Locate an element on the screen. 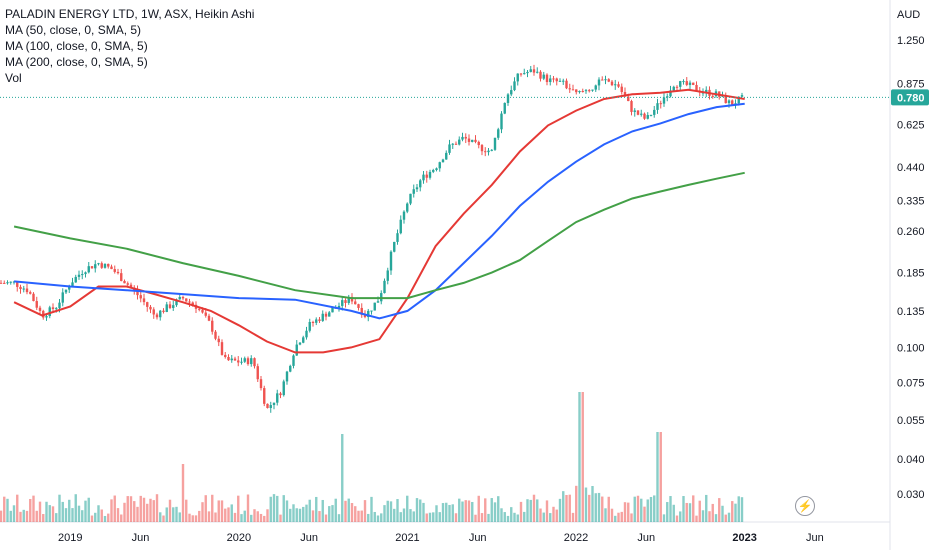  y-tick-label: 0.075 is located at coordinates (911, 383).